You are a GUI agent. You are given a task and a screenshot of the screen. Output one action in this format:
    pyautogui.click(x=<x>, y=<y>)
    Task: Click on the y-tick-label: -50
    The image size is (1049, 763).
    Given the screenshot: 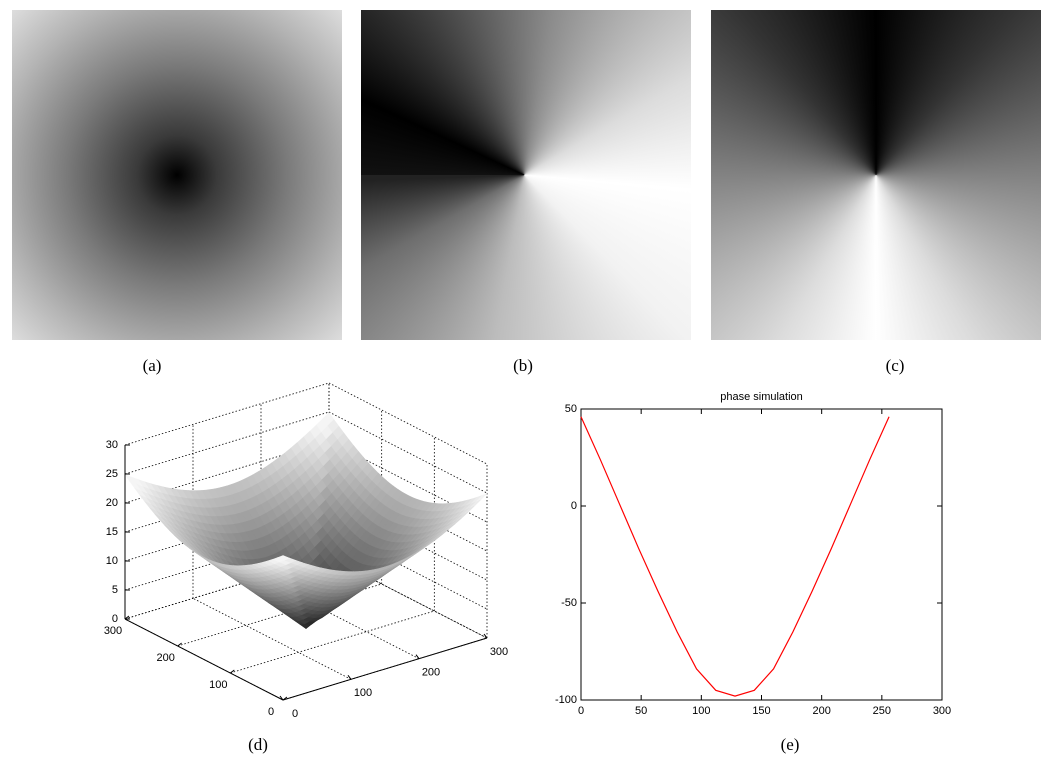 What is the action you would take?
    pyautogui.click(x=569, y=603)
    